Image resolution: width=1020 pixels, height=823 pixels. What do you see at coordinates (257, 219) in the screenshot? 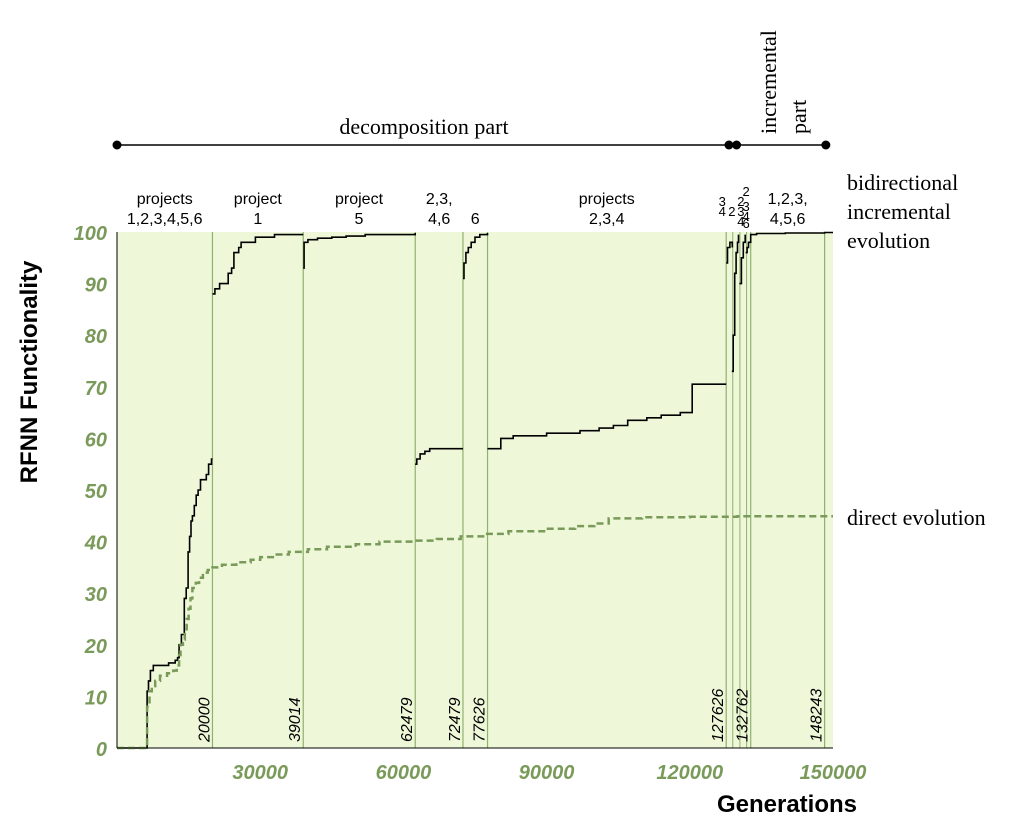
I see `stage-label: 1` at bounding box center [257, 219].